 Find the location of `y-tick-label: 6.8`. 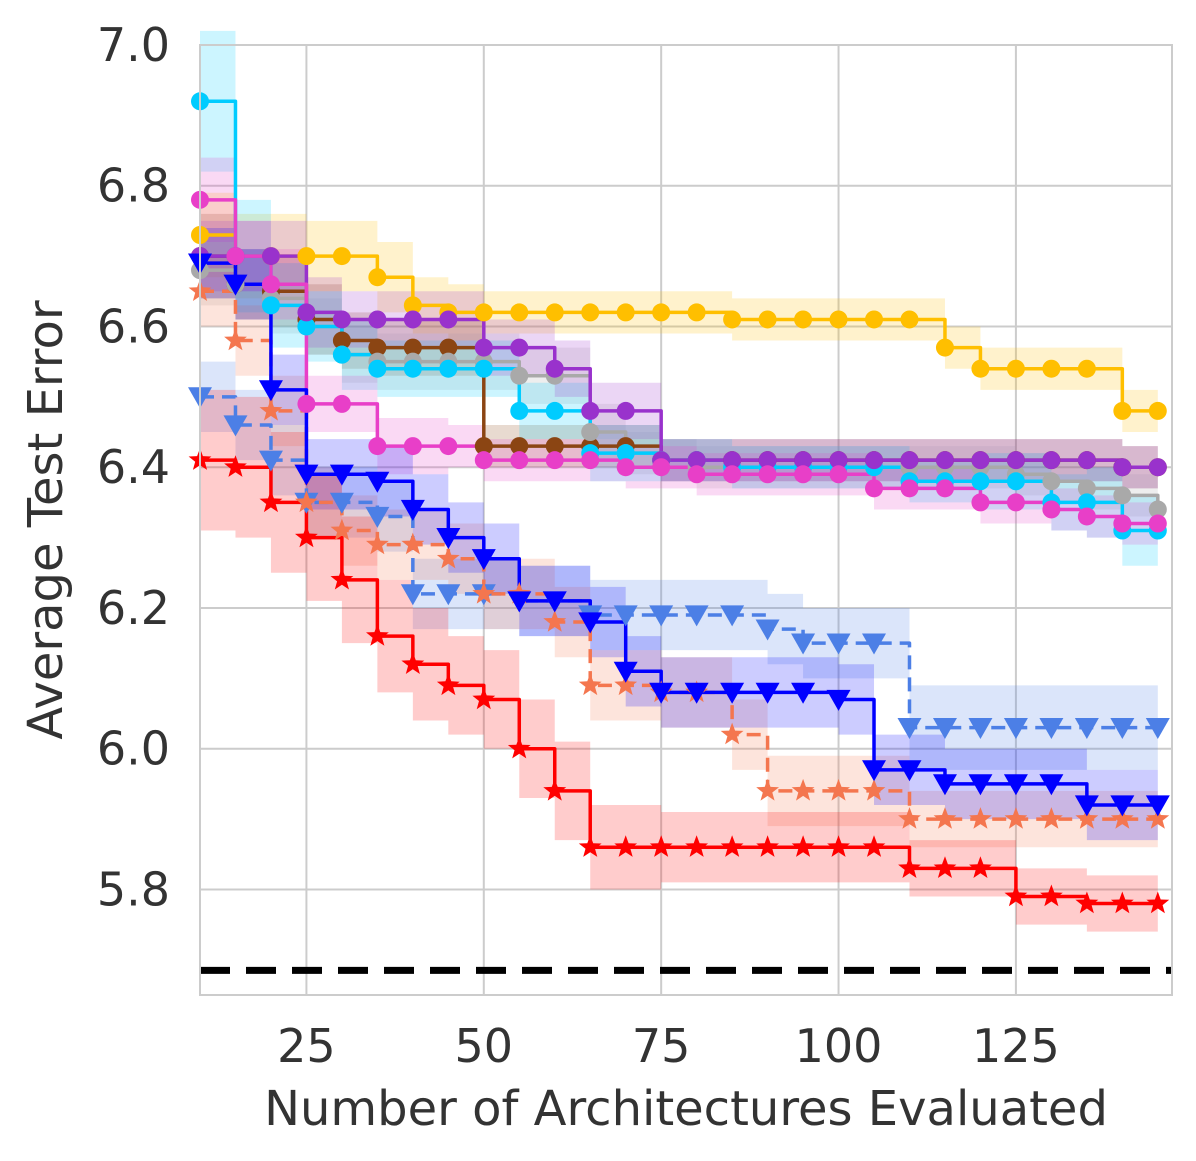

y-tick-label: 6.8 is located at coordinates (133, 186).